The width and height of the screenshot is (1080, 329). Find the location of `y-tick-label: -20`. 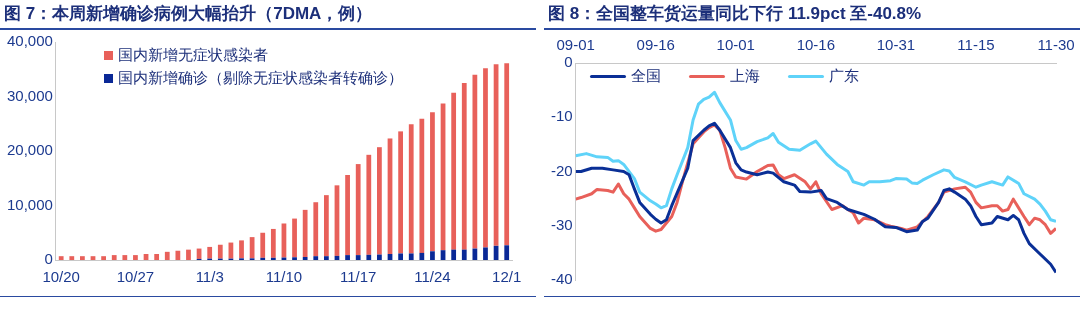

y-tick-label: -20 is located at coordinates (561, 170).